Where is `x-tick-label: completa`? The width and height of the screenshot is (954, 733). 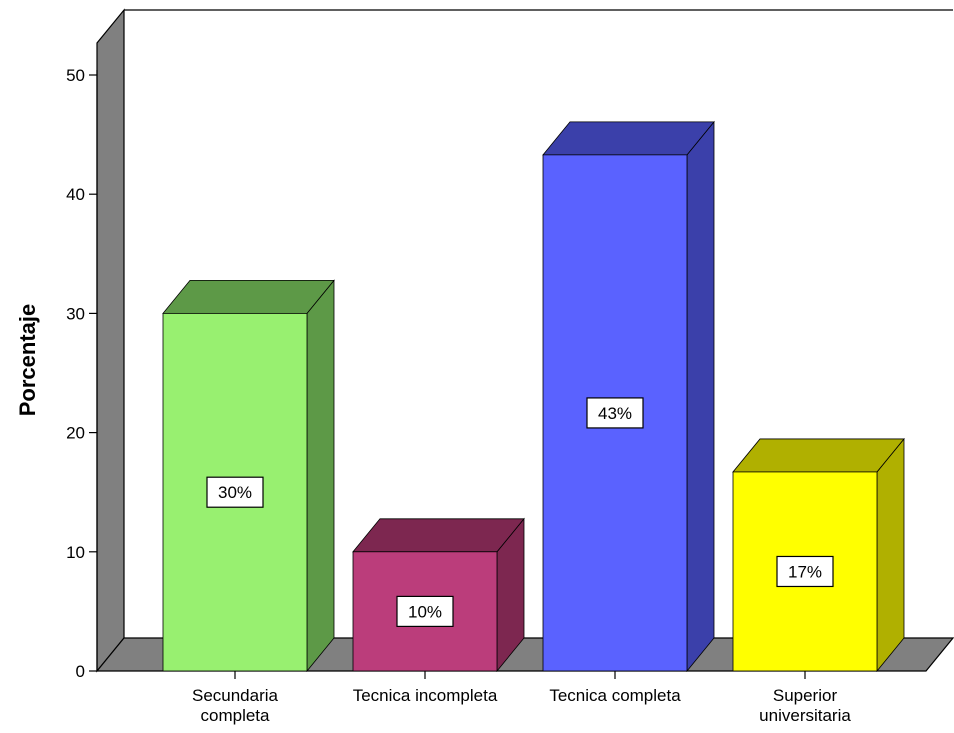 x-tick-label: completa is located at coordinates (236, 715).